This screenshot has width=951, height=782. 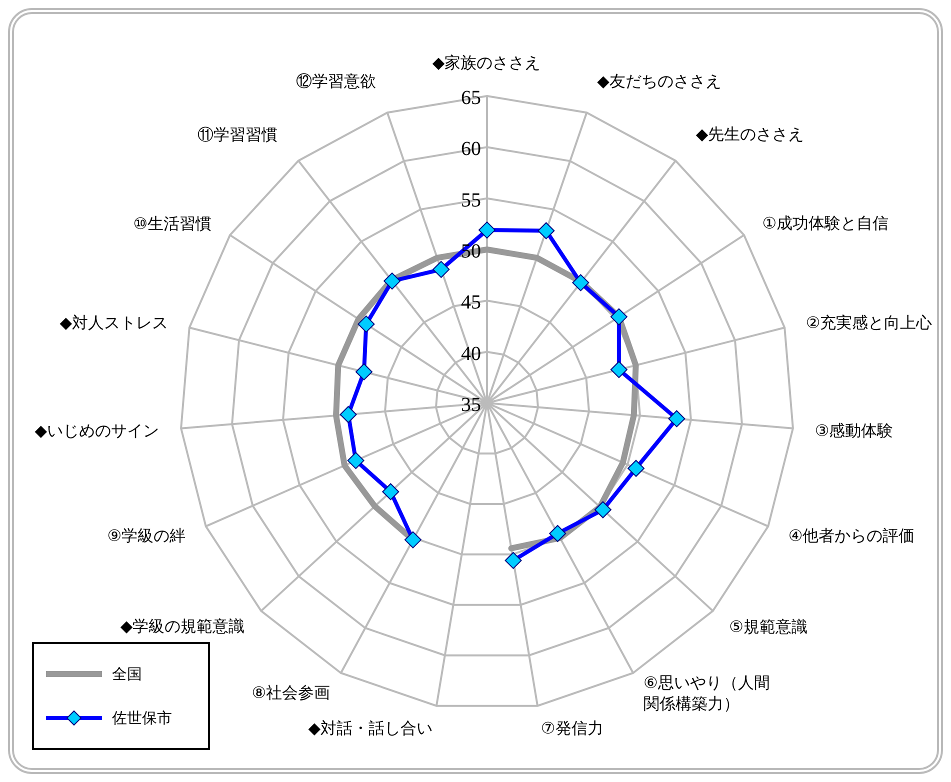 I want to click on spoke-label: ◆先生のささえ, so click(x=750, y=134).